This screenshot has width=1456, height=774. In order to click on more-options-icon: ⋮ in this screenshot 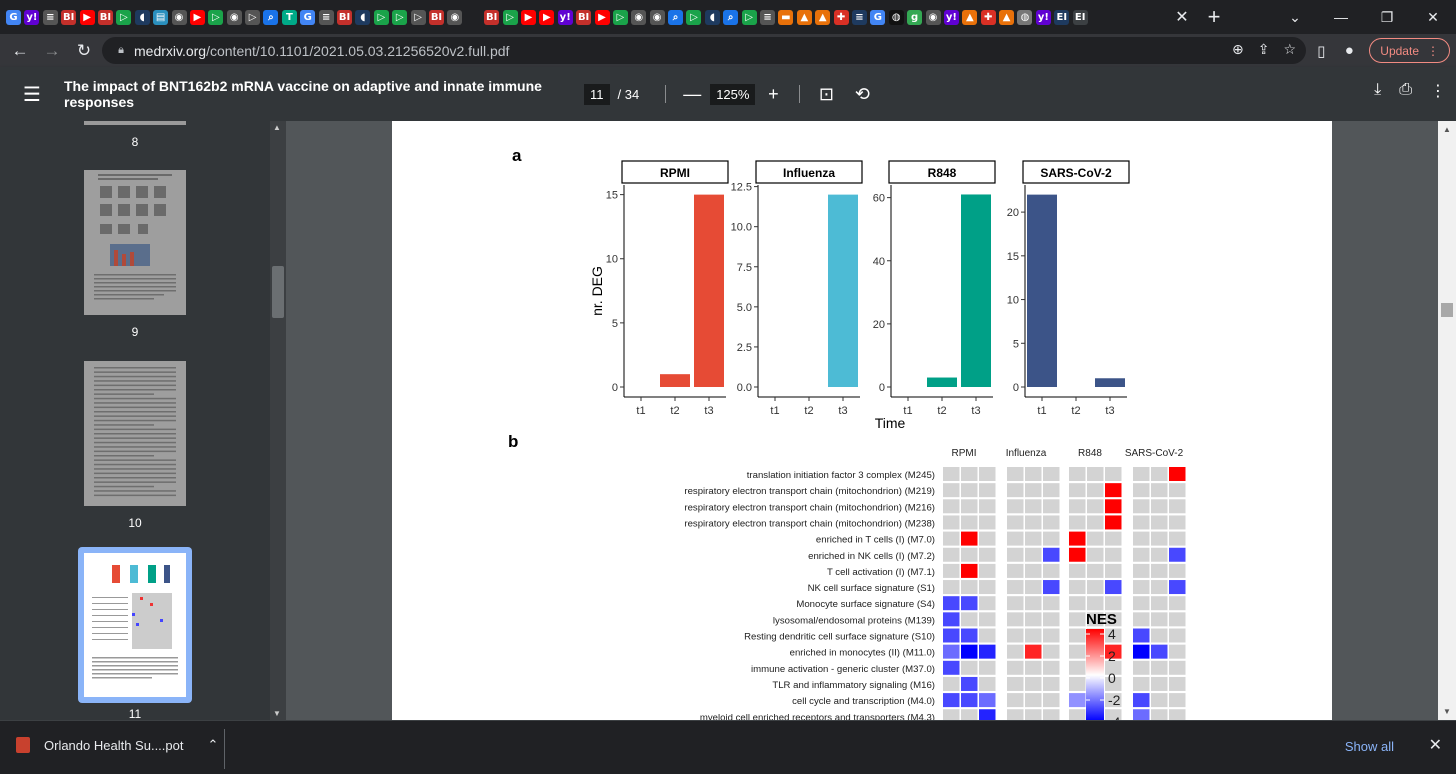, I will do `click(1438, 91)`.